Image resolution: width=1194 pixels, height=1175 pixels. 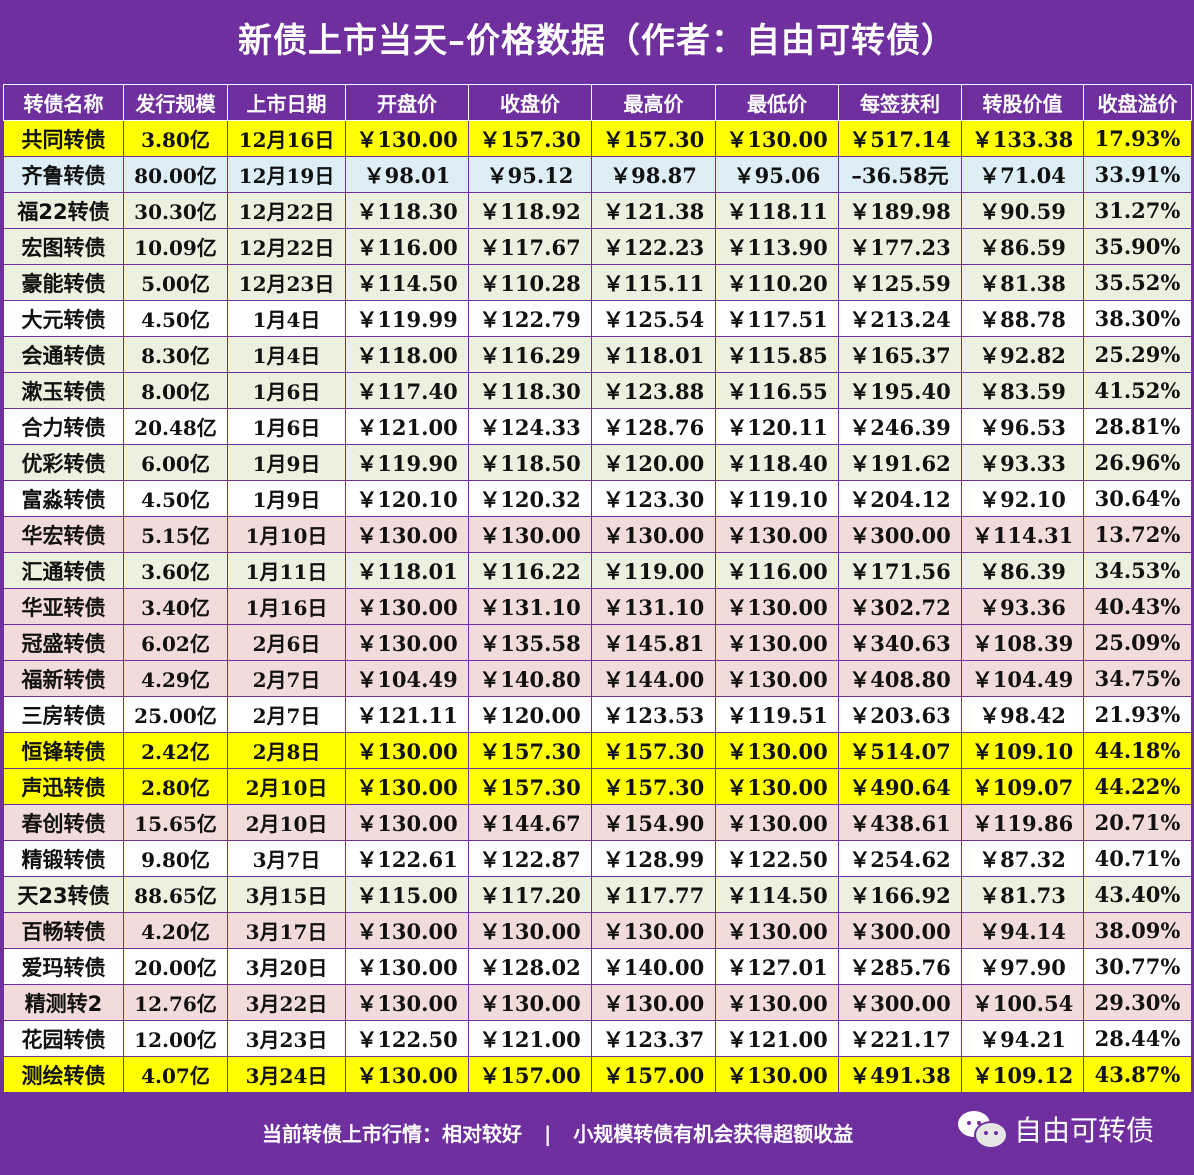 I want to click on cell-close: ￥128.02, so click(x=530, y=966).